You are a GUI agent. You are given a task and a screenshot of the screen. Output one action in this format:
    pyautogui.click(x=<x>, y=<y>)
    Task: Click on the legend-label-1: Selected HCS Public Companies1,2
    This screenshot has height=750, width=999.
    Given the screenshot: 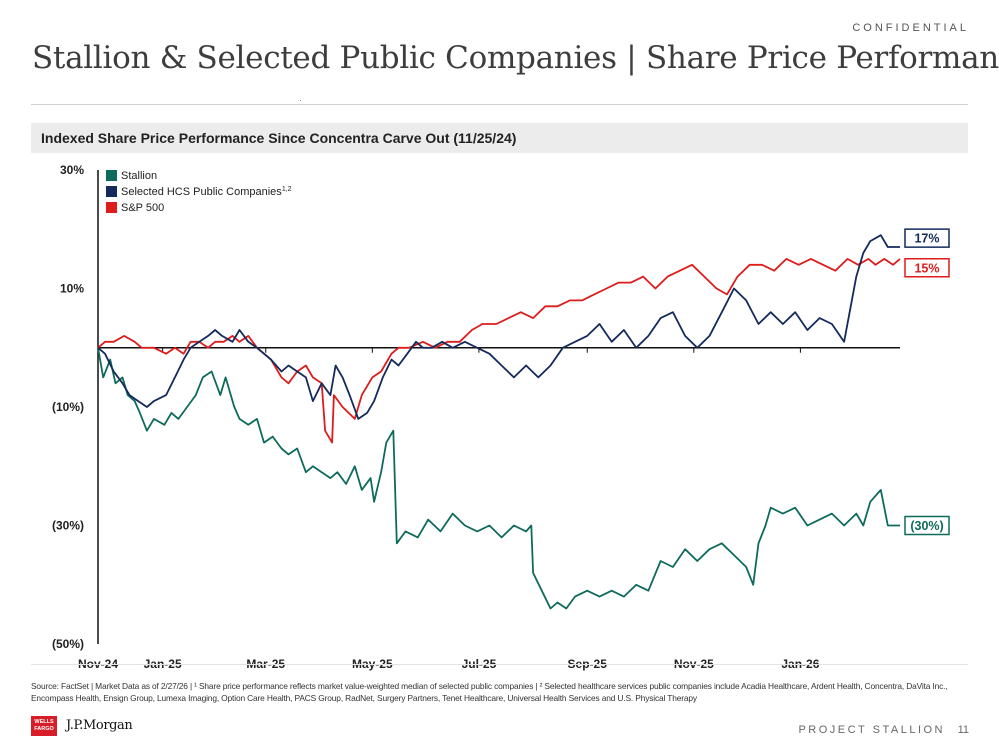 What is the action you would take?
    pyautogui.click(x=206, y=192)
    